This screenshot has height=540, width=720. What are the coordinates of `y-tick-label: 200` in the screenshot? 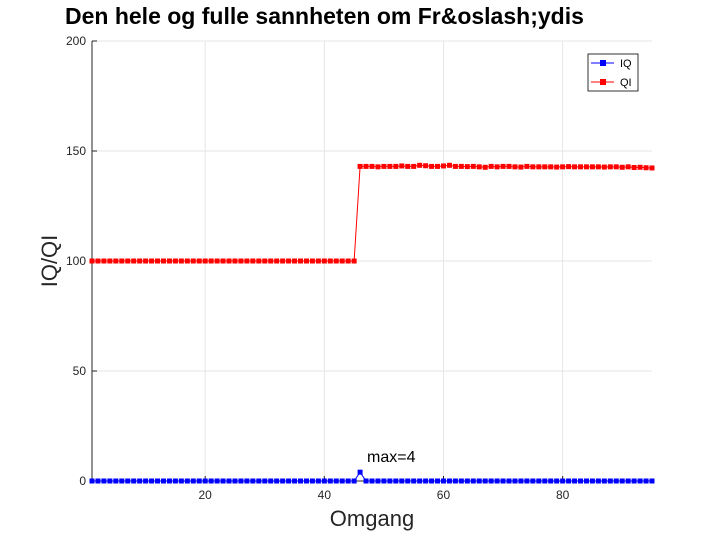 It's located at (76, 41).